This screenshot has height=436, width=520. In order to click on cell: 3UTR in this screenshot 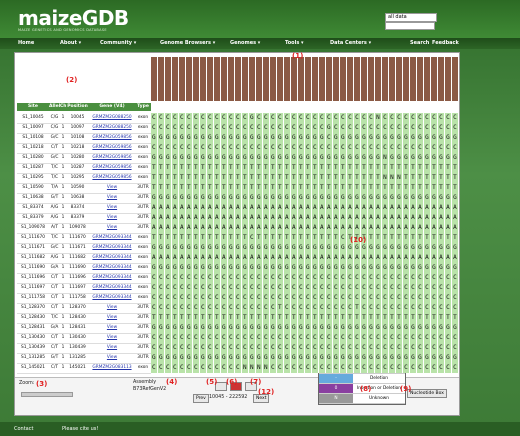, I will do `click(143, 308)`.